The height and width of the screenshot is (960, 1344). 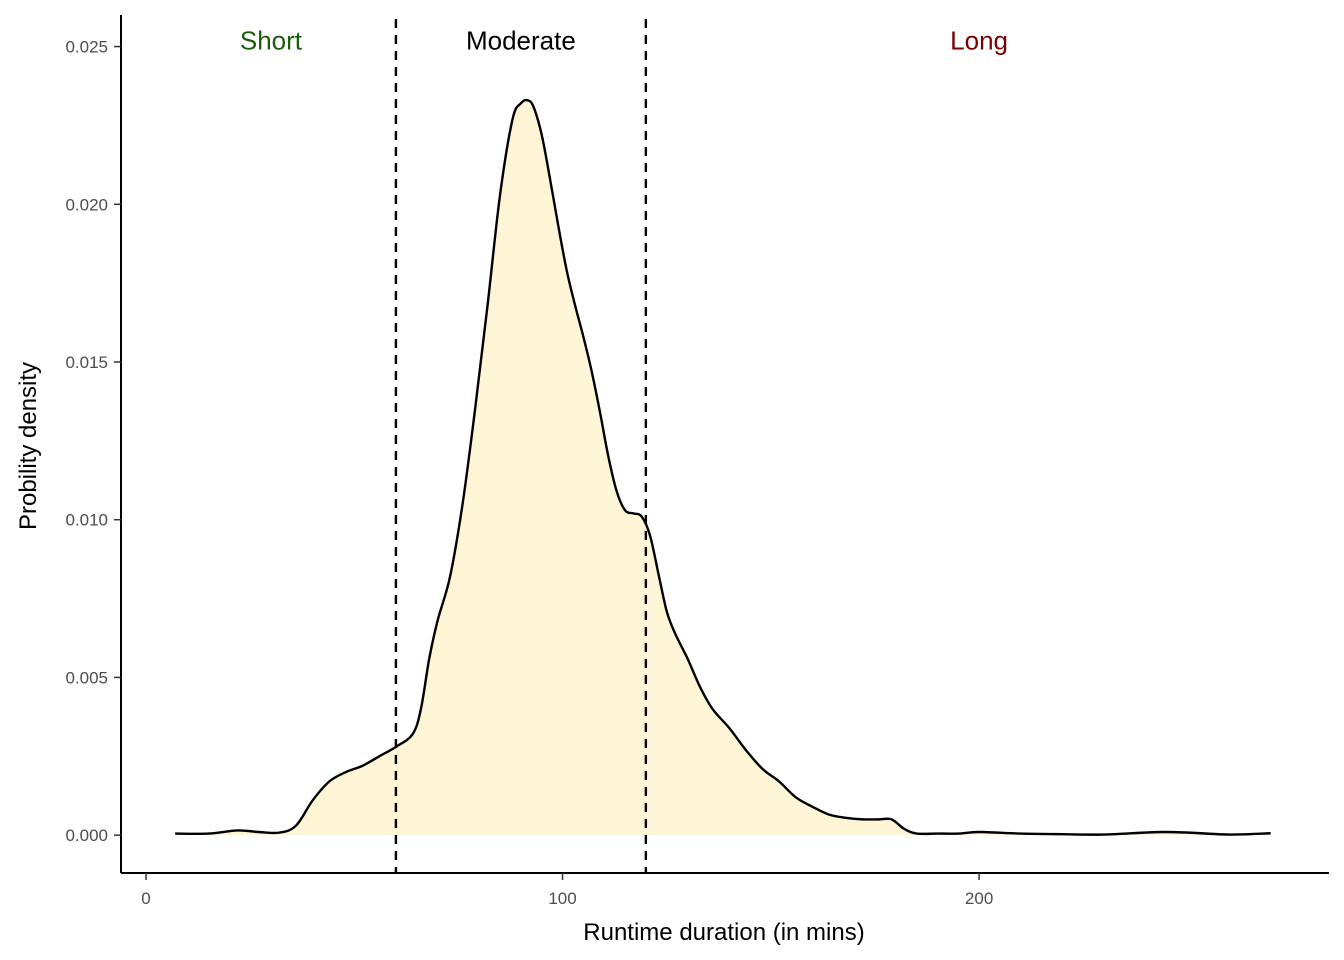 What do you see at coordinates (28, 446) in the screenshot?
I see `y-axis-title: Probility density` at bounding box center [28, 446].